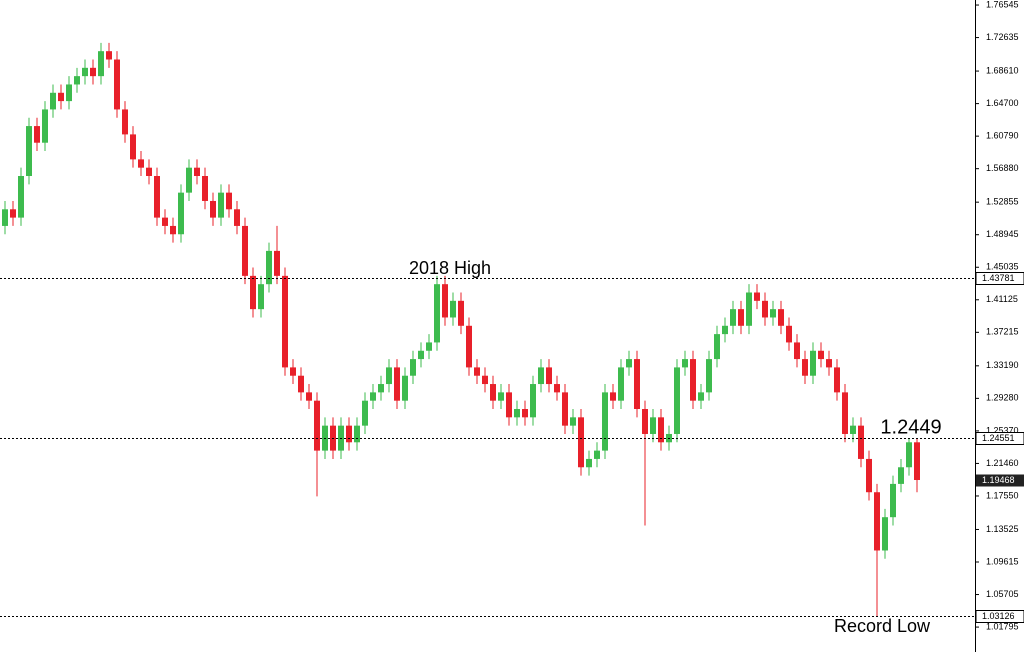 This screenshot has width=1024, height=652. What do you see at coordinates (1002, 430) in the screenshot?
I see `y-tick-label: 1.25370` at bounding box center [1002, 430].